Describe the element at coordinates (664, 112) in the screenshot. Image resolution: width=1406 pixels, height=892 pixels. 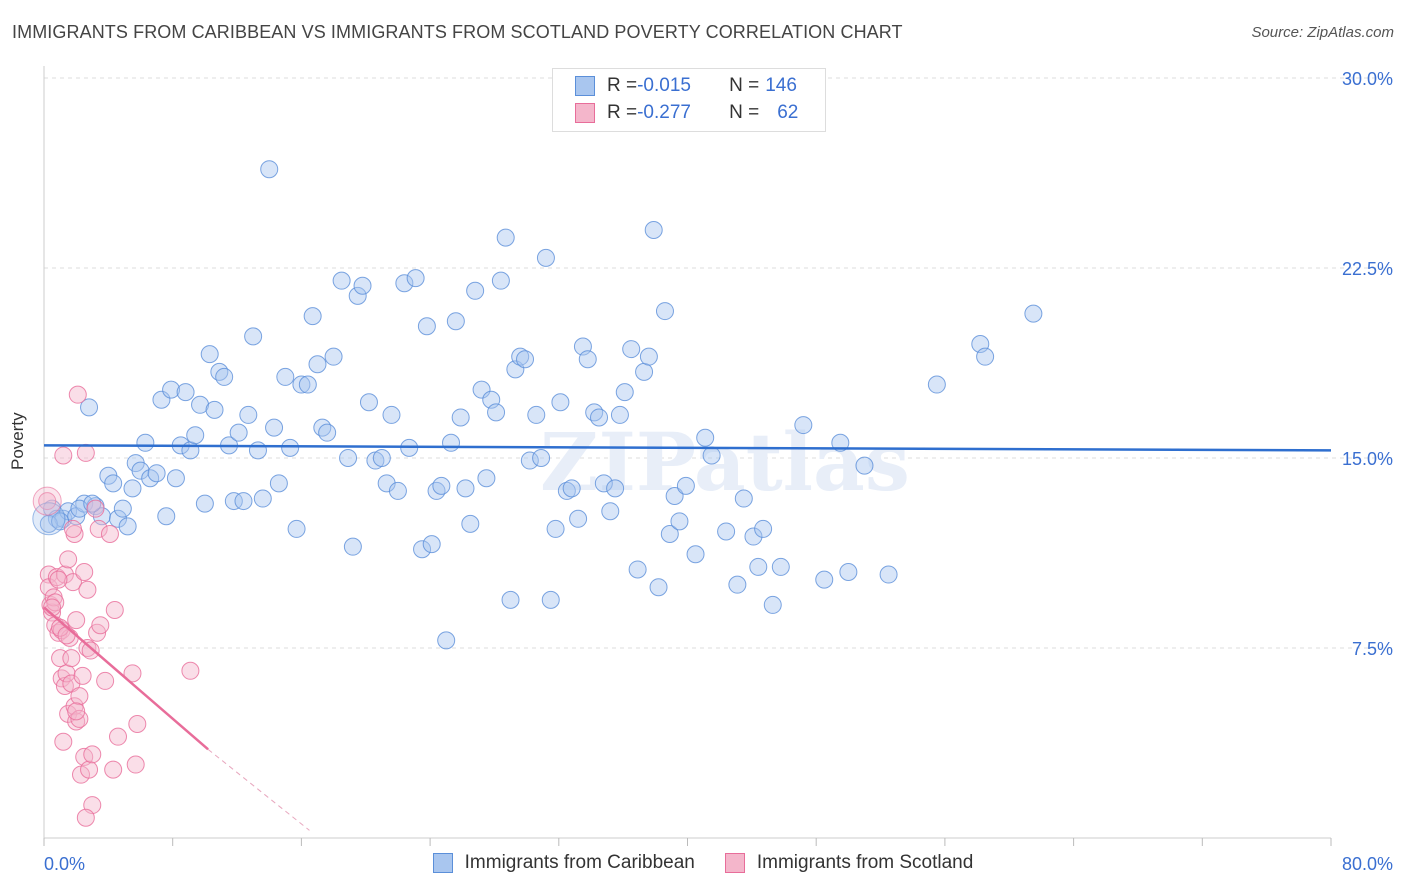
I see `r-value: -0.277` at that location.